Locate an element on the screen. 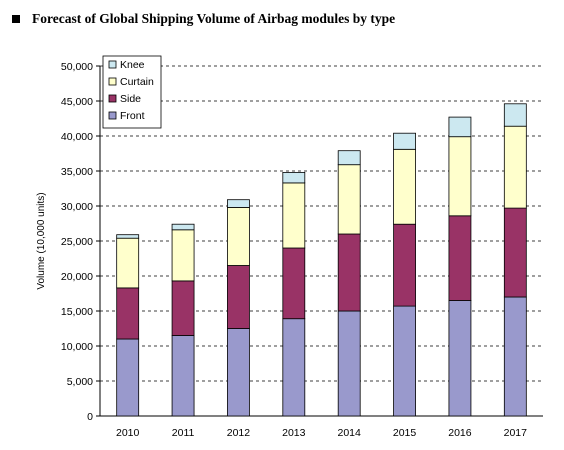  bar-knee-2015 is located at coordinates (404, 141).